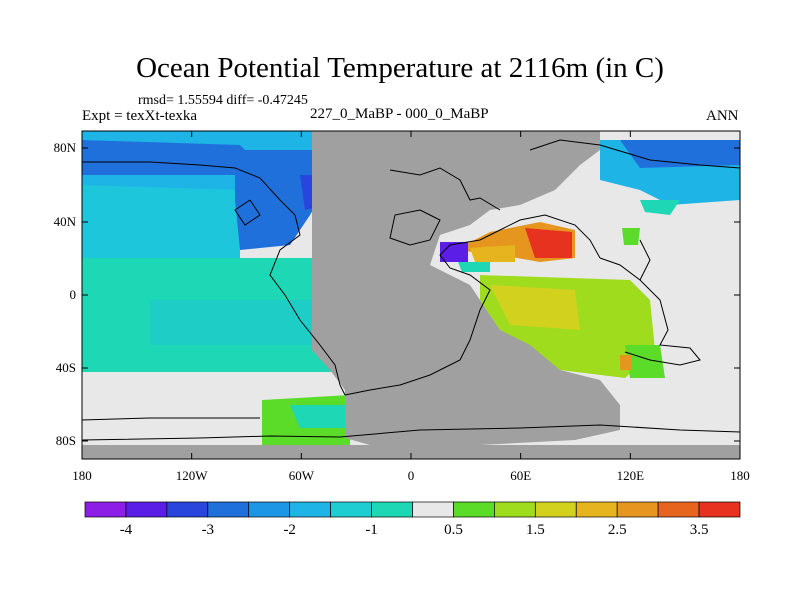  Describe the element at coordinates (399, 114) in the screenshot. I see `comparison-label: 227_0_MaBP - 000_0_MaBP` at that location.